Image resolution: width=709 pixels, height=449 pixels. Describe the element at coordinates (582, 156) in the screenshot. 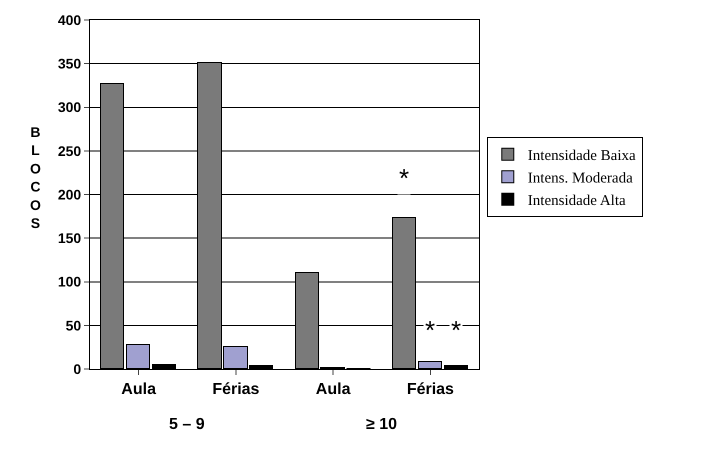

I see `legend-label: Intensidade Baixa` at that location.